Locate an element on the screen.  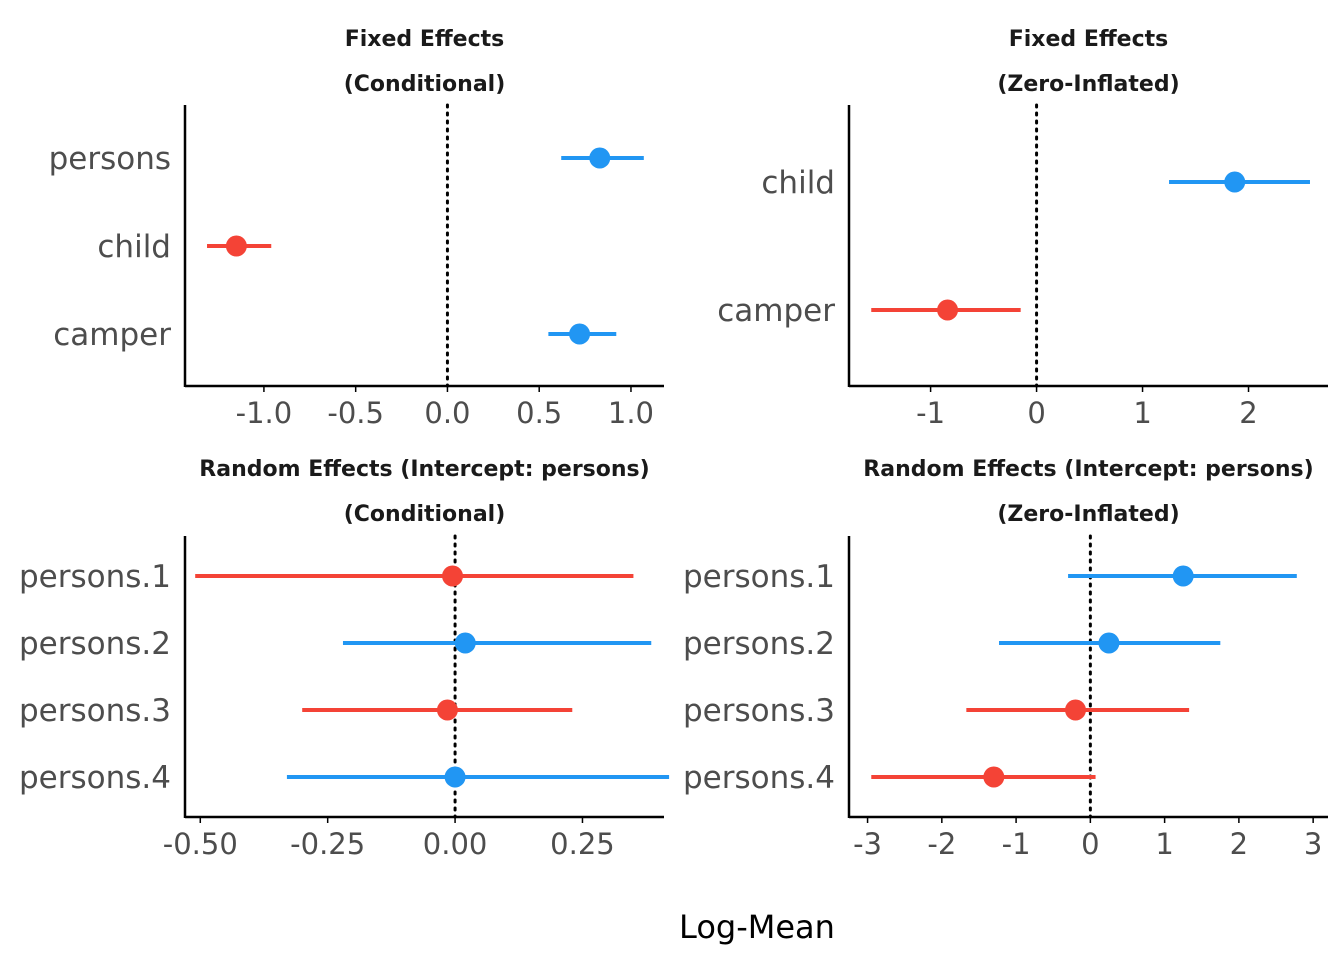
term-label: persons is located at coordinates (110, 159).